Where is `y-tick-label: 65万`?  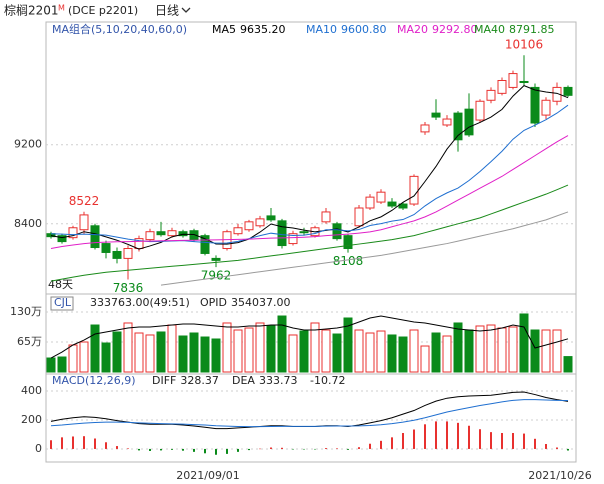 y-tick-label: 65万 is located at coordinates (29, 341).